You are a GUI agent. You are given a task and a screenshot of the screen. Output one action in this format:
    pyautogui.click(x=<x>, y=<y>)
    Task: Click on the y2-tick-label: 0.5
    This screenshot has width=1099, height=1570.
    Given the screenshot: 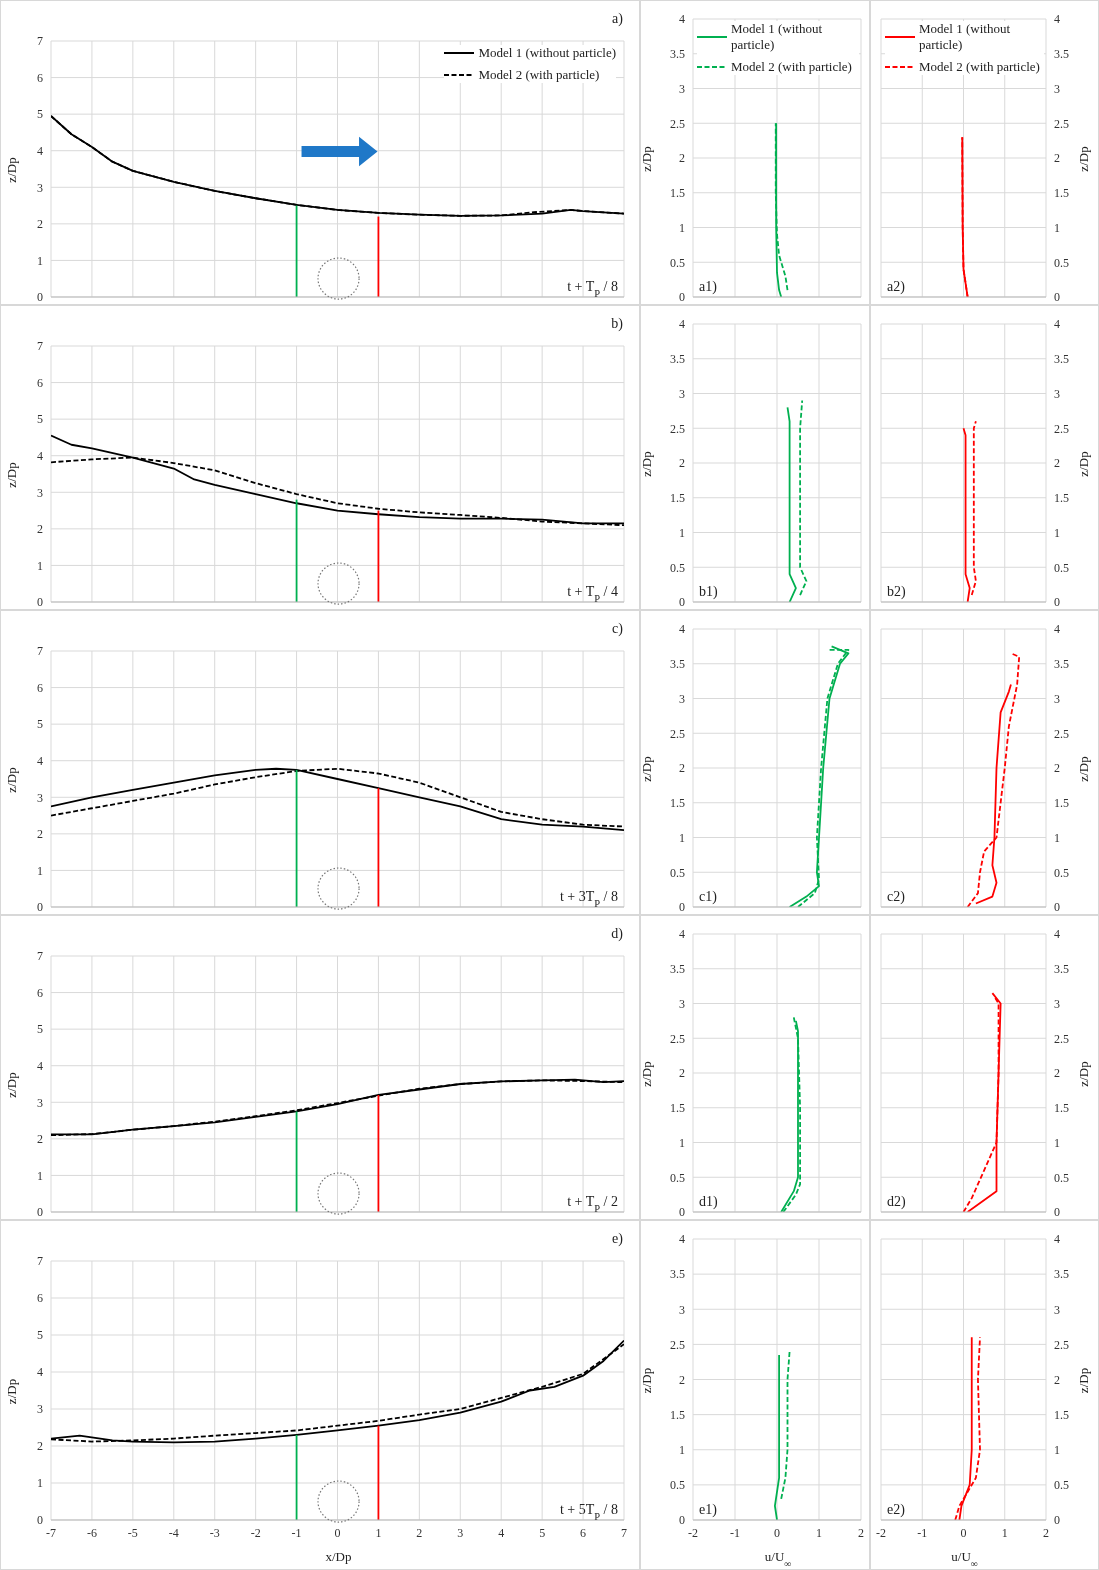 What is the action you would take?
    pyautogui.click(x=1061, y=567)
    